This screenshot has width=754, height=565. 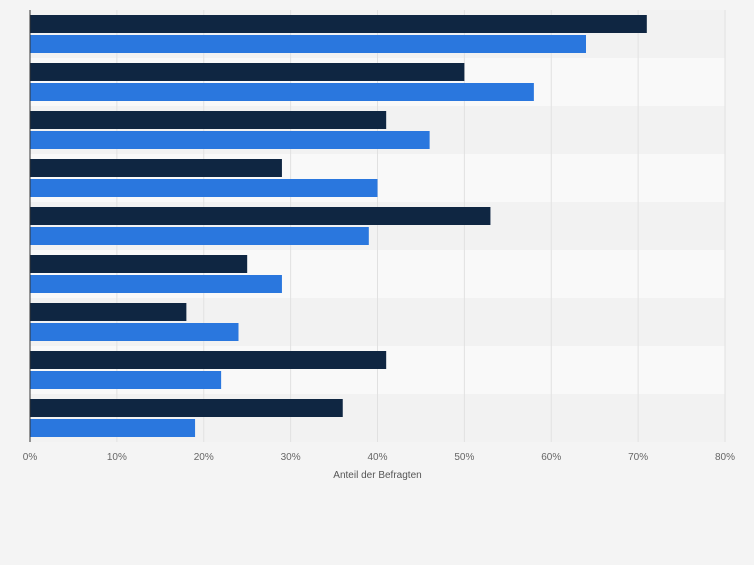 What do you see at coordinates (30, 457) in the screenshot?
I see `x-tick-label: 0%` at bounding box center [30, 457].